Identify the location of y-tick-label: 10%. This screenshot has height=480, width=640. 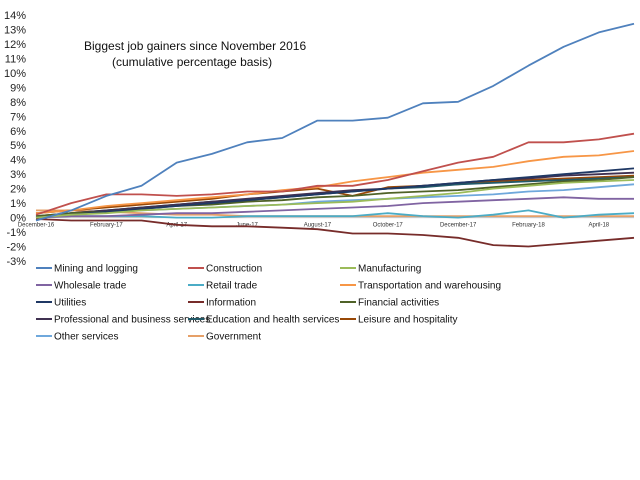
(15, 74).